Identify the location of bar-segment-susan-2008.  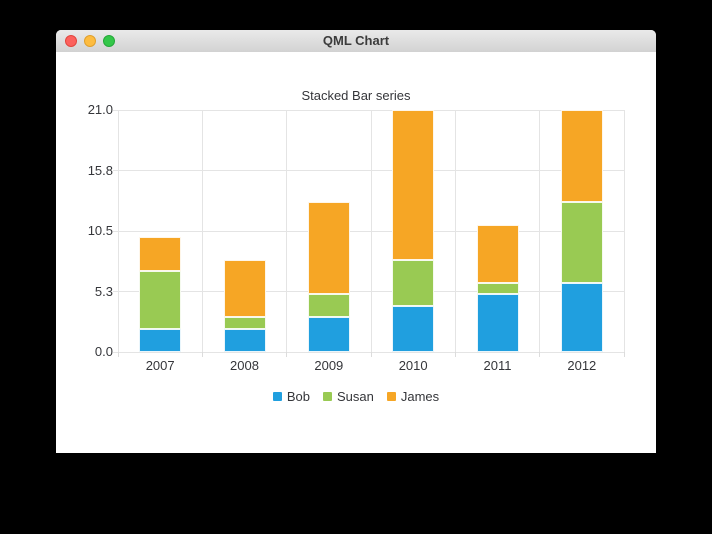
(244, 323).